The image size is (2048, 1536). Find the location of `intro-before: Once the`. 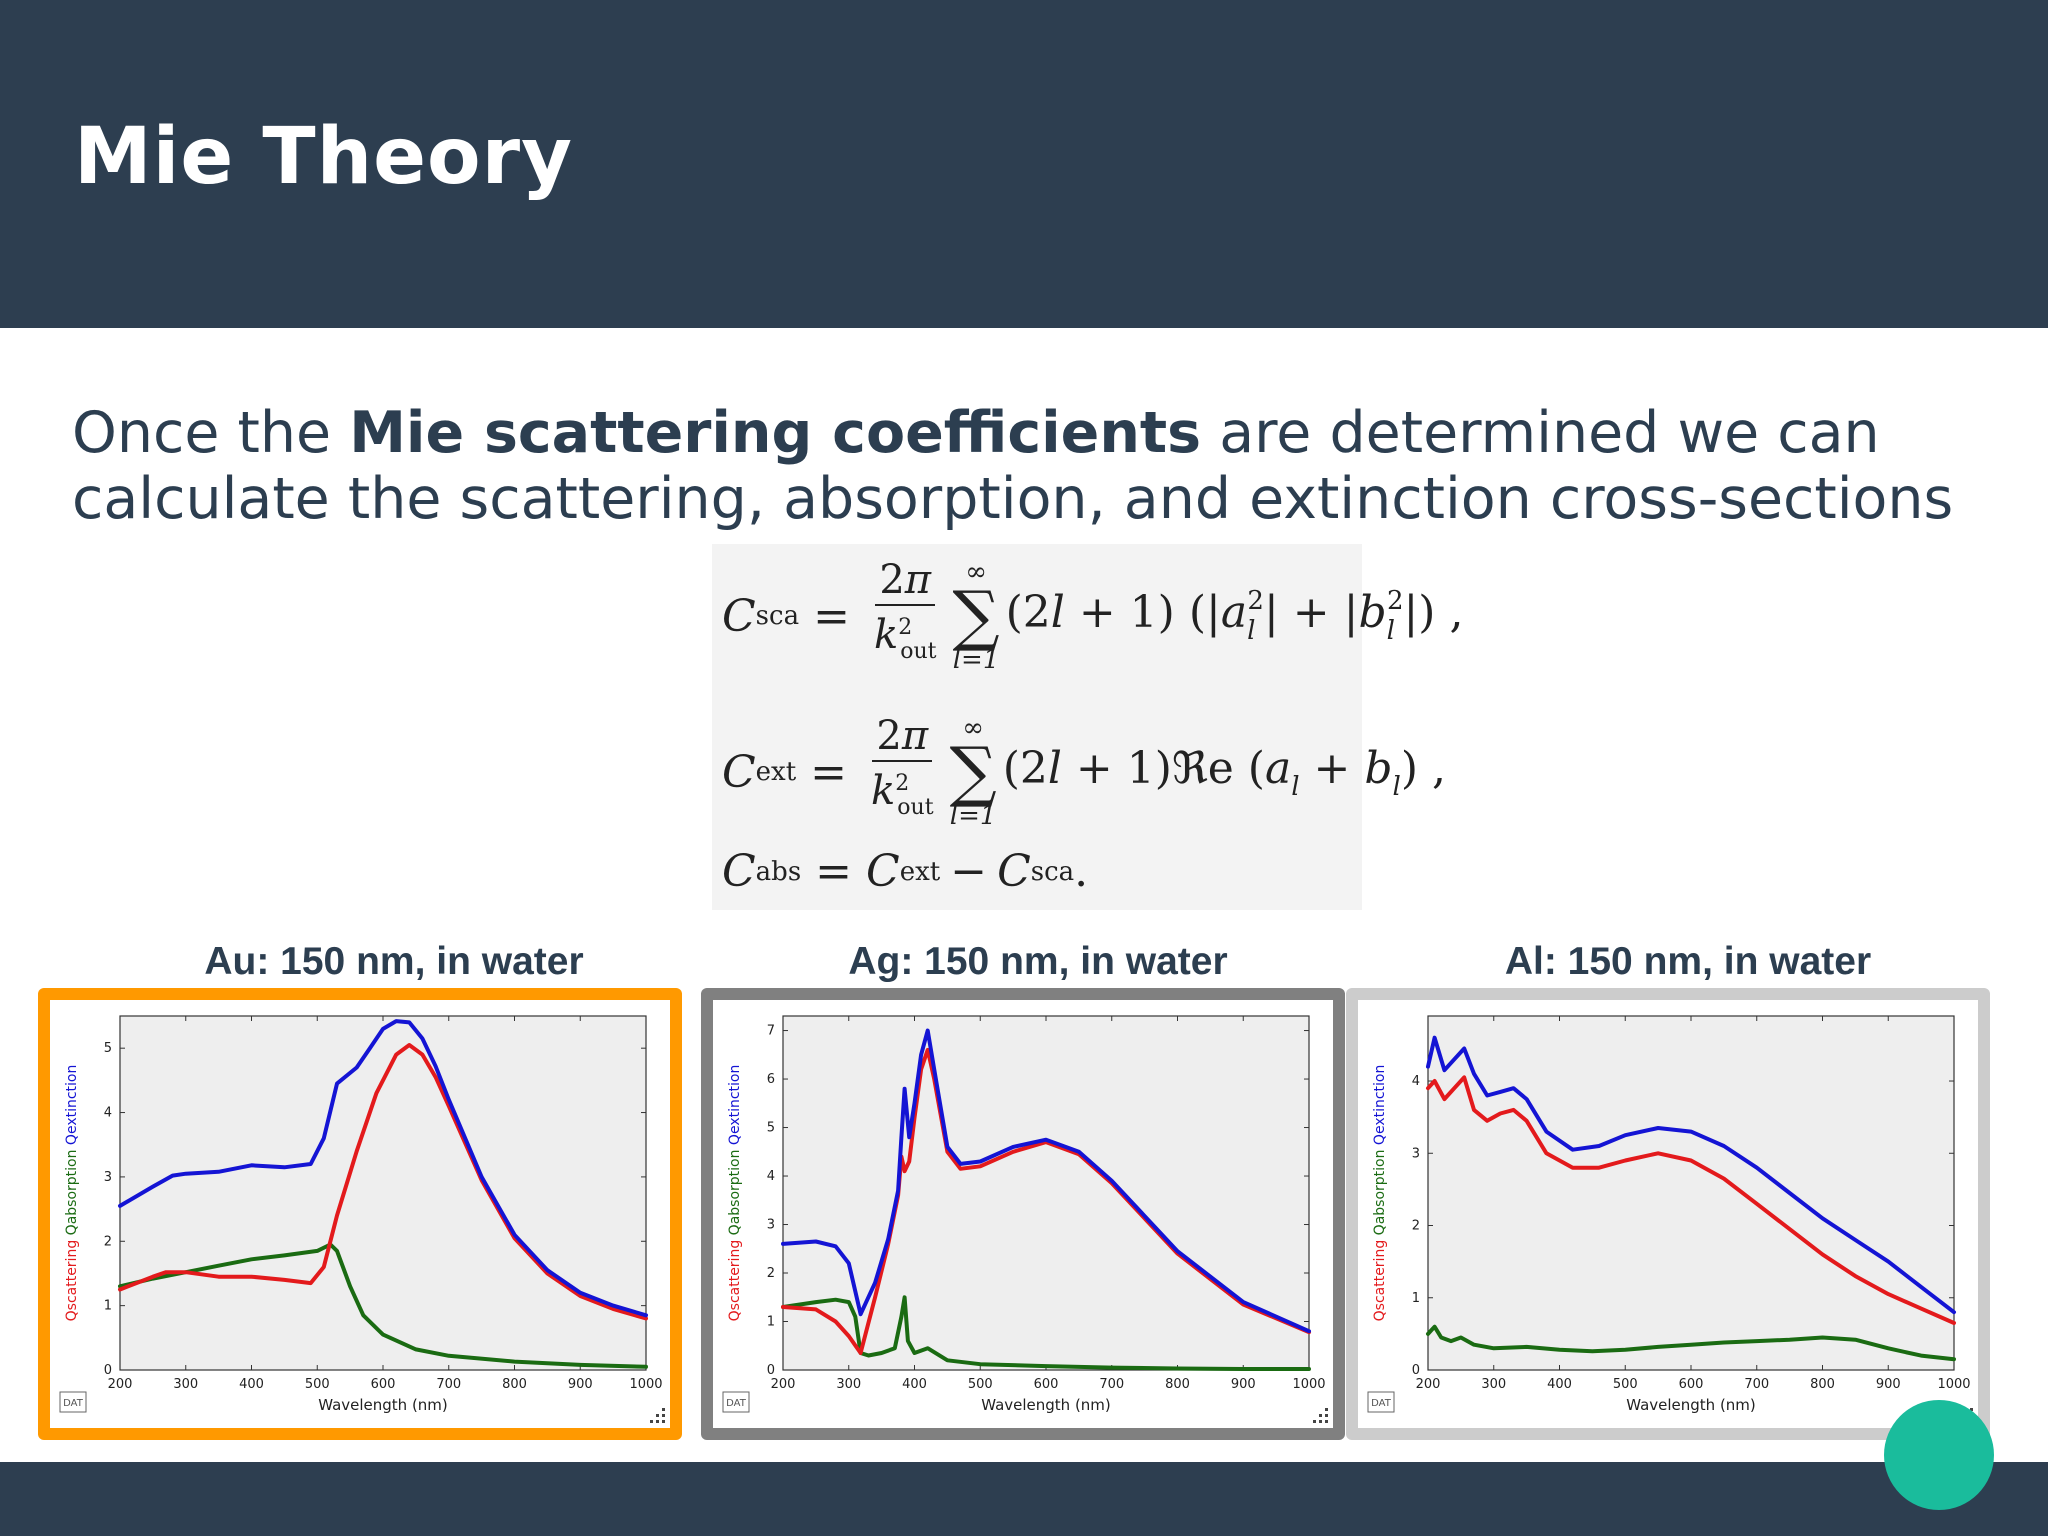

intro-before: Once the is located at coordinates (211, 433).